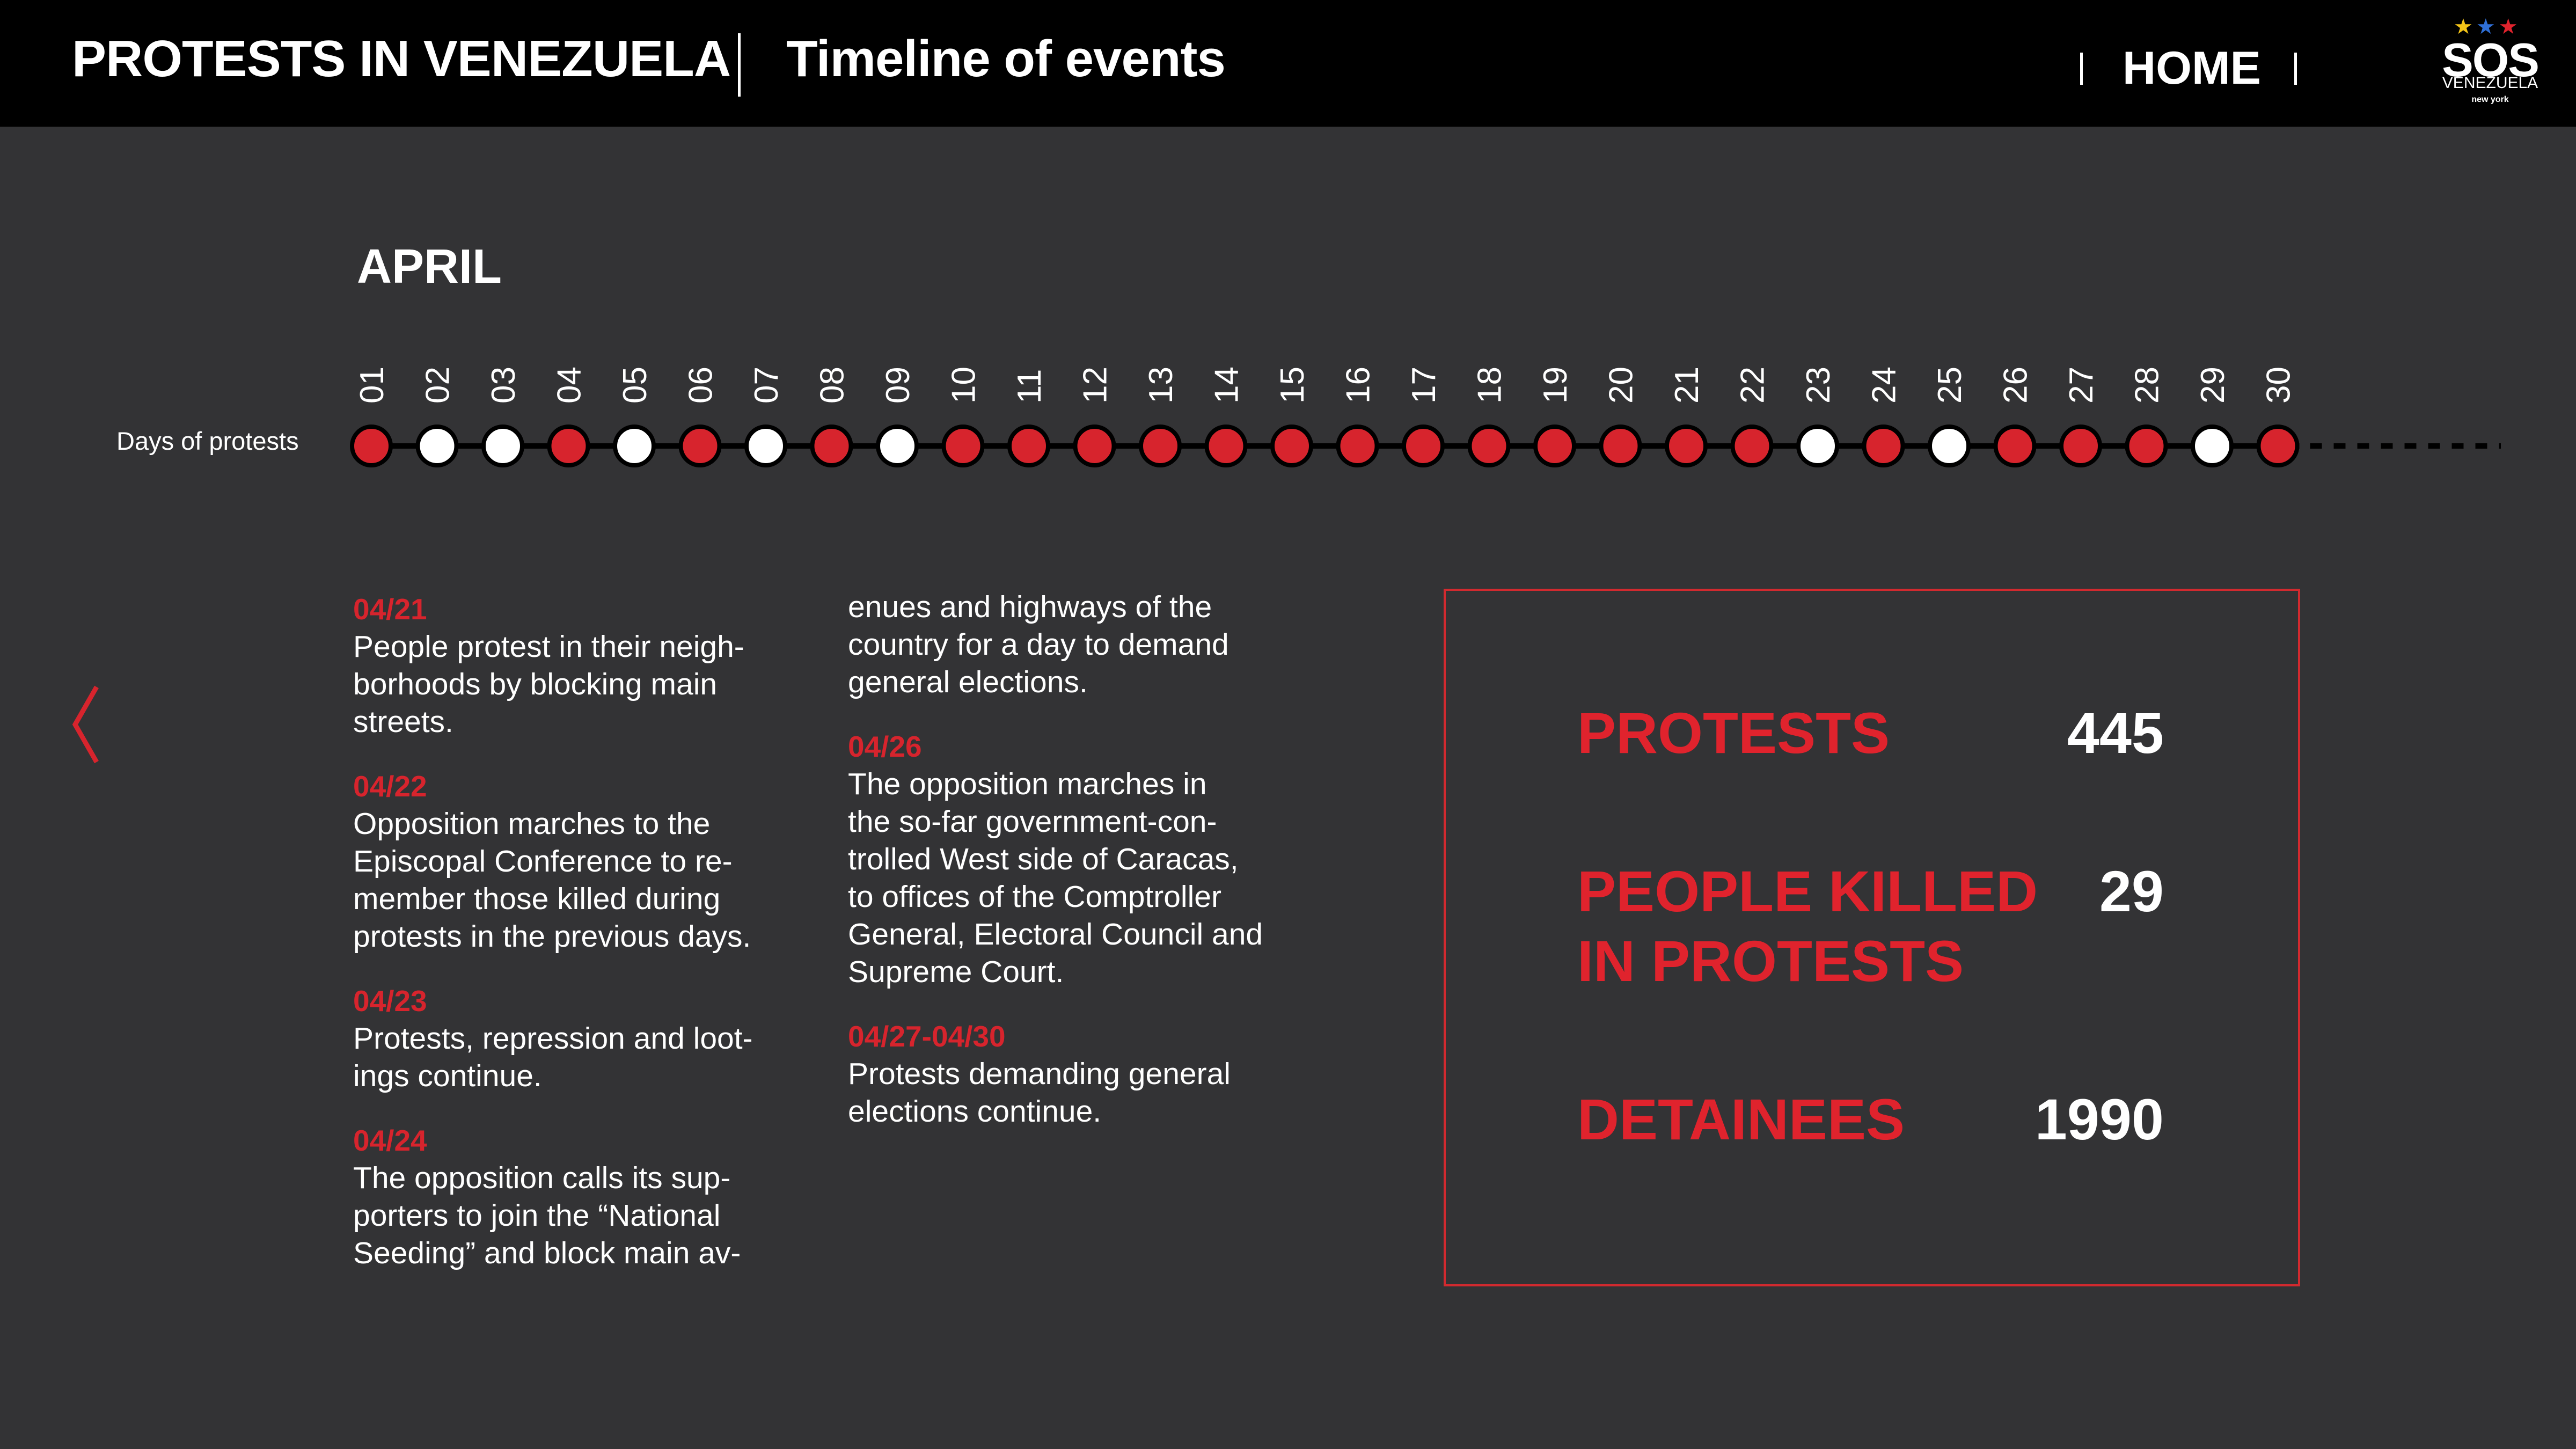 This screenshot has height=1449, width=2576. I want to click on day-label: 09, so click(898, 385).